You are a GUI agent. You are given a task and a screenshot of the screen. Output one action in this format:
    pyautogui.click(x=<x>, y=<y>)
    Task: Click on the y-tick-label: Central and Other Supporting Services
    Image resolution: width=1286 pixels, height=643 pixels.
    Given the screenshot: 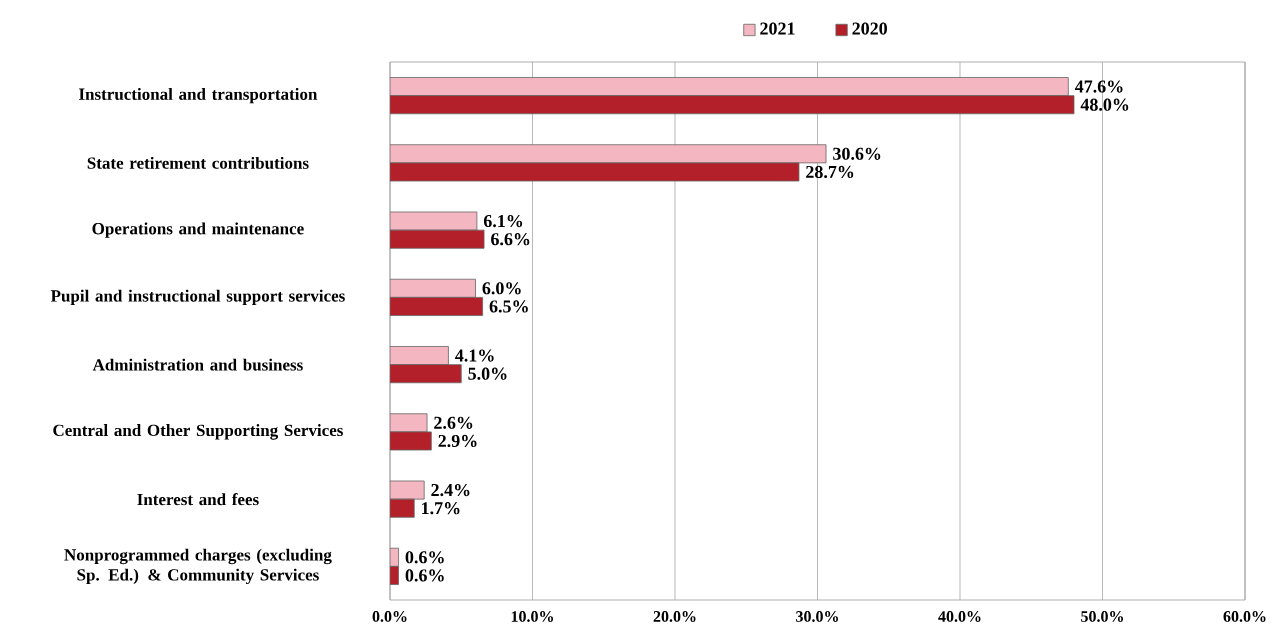 What is the action you would take?
    pyautogui.click(x=198, y=432)
    